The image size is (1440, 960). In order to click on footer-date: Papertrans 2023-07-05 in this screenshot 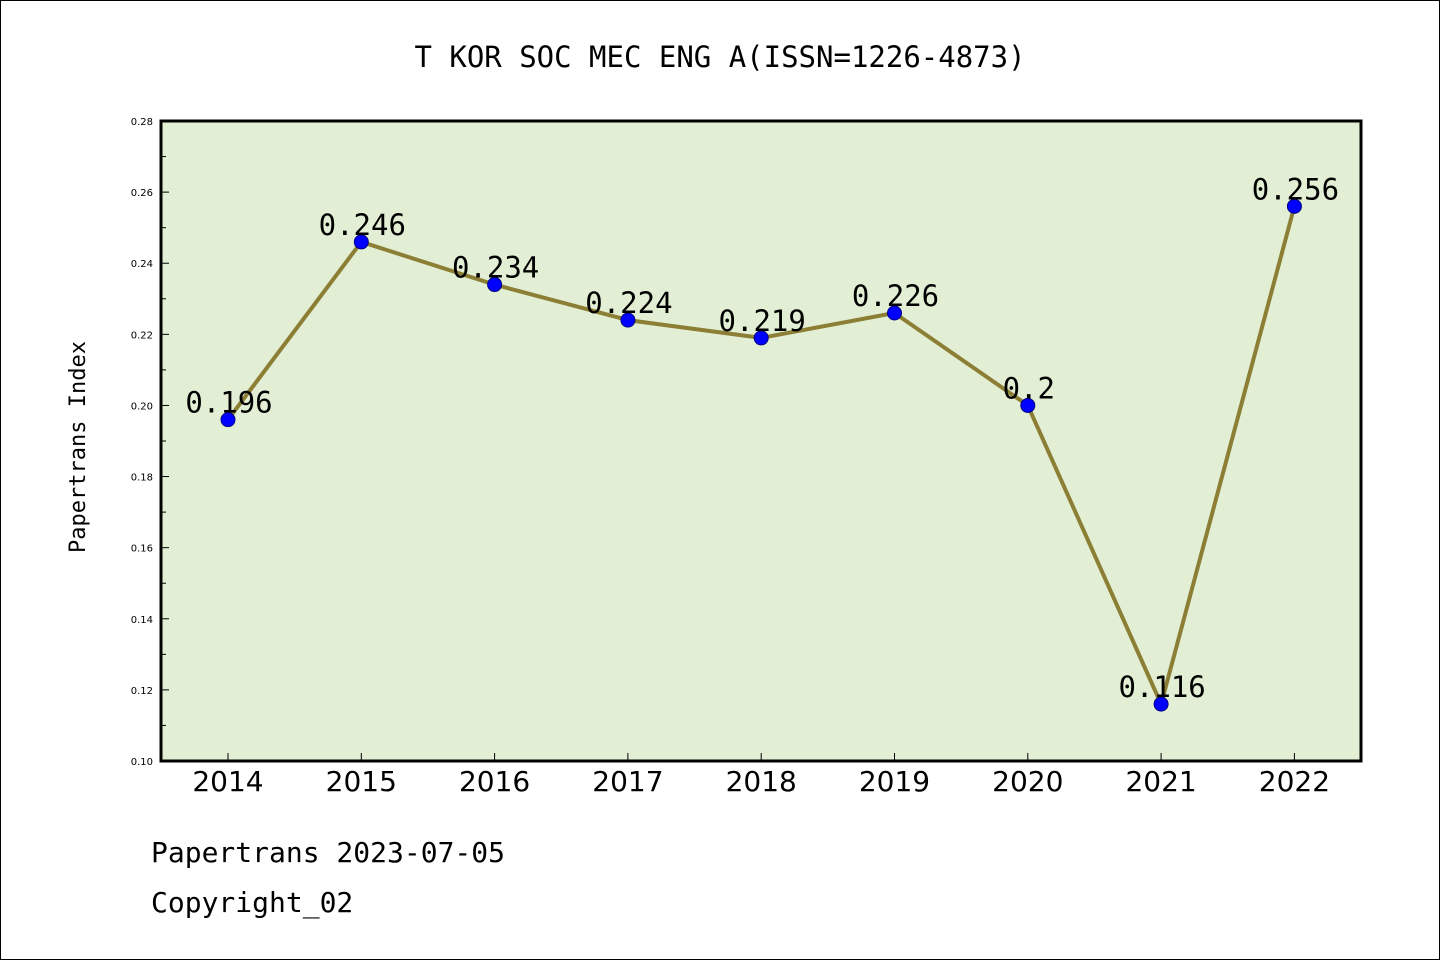, I will do `click(328, 852)`.